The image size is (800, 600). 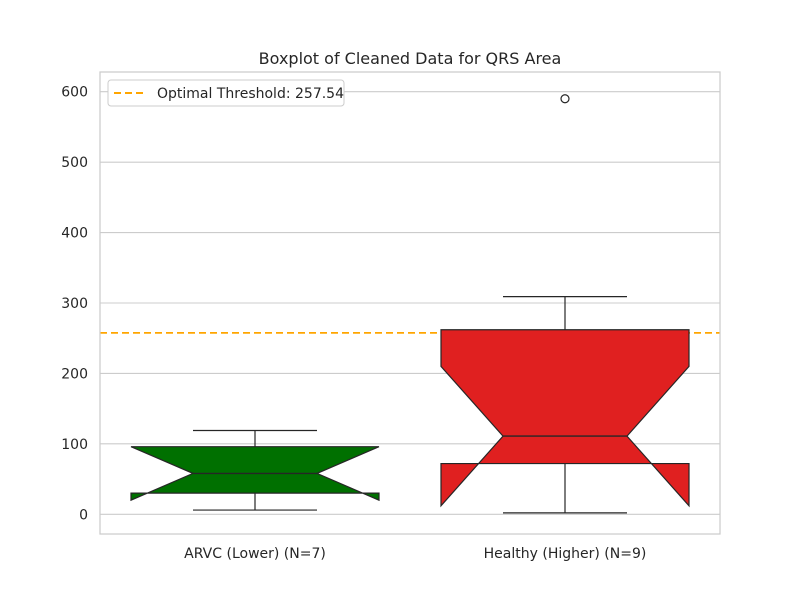 What do you see at coordinates (565, 418) in the screenshot?
I see `box-body` at bounding box center [565, 418].